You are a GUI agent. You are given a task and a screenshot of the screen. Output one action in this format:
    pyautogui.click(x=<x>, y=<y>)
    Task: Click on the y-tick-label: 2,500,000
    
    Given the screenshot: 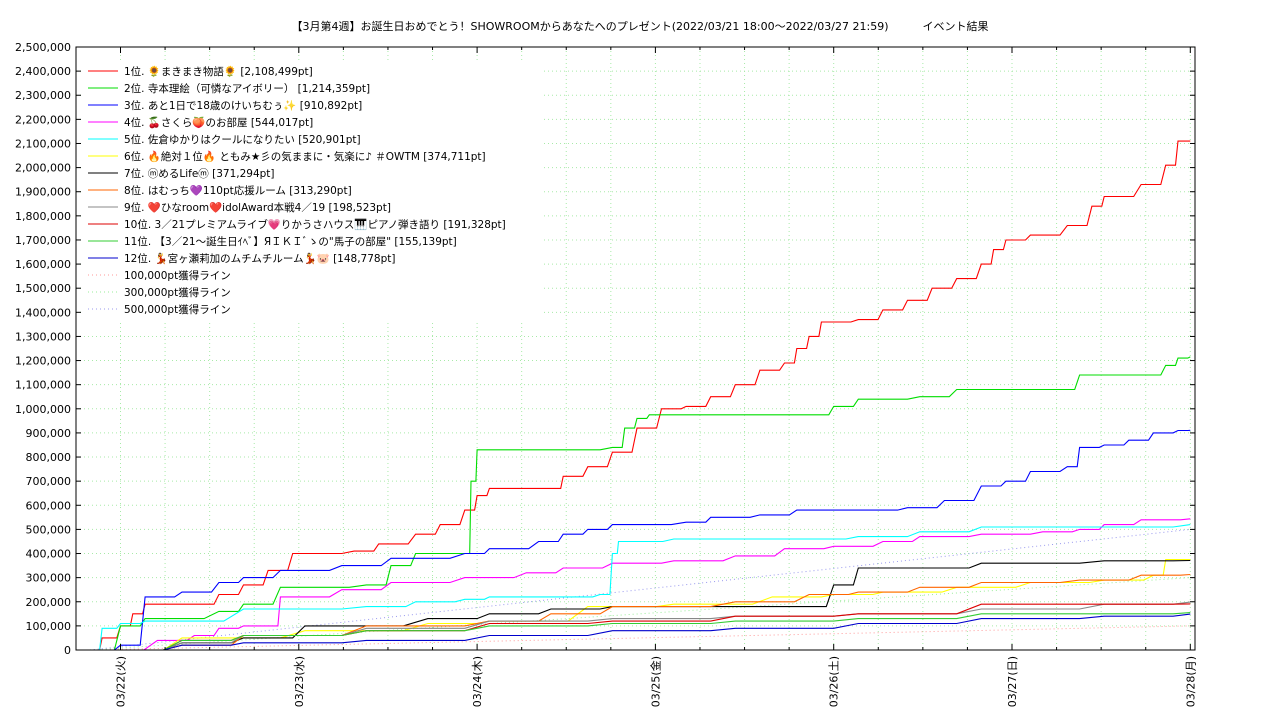 What is the action you would take?
    pyautogui.click(x=43, y=47)
    